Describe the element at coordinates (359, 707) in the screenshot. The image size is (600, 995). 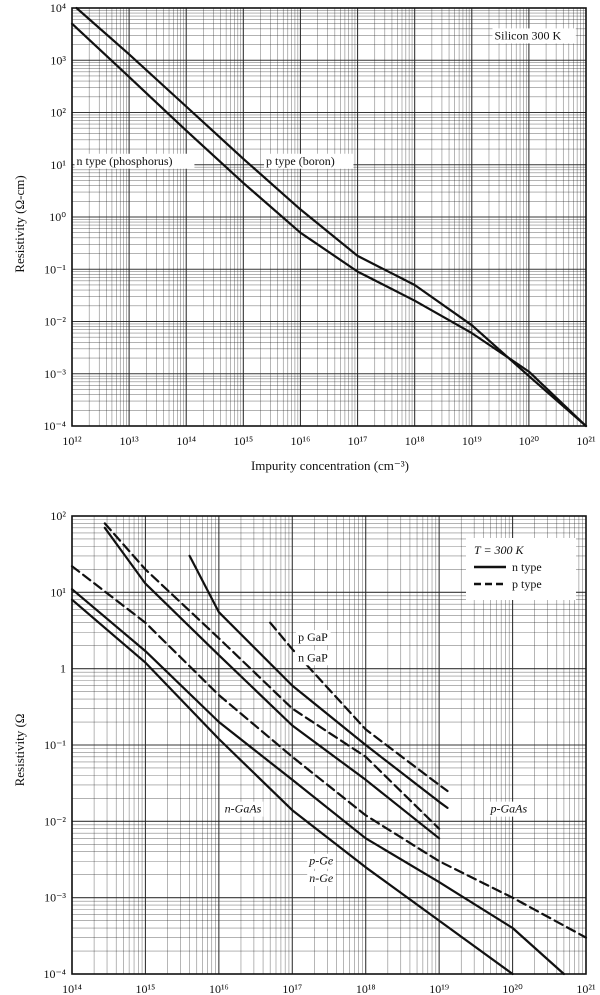
I see `series-line-p-gap` at that location.